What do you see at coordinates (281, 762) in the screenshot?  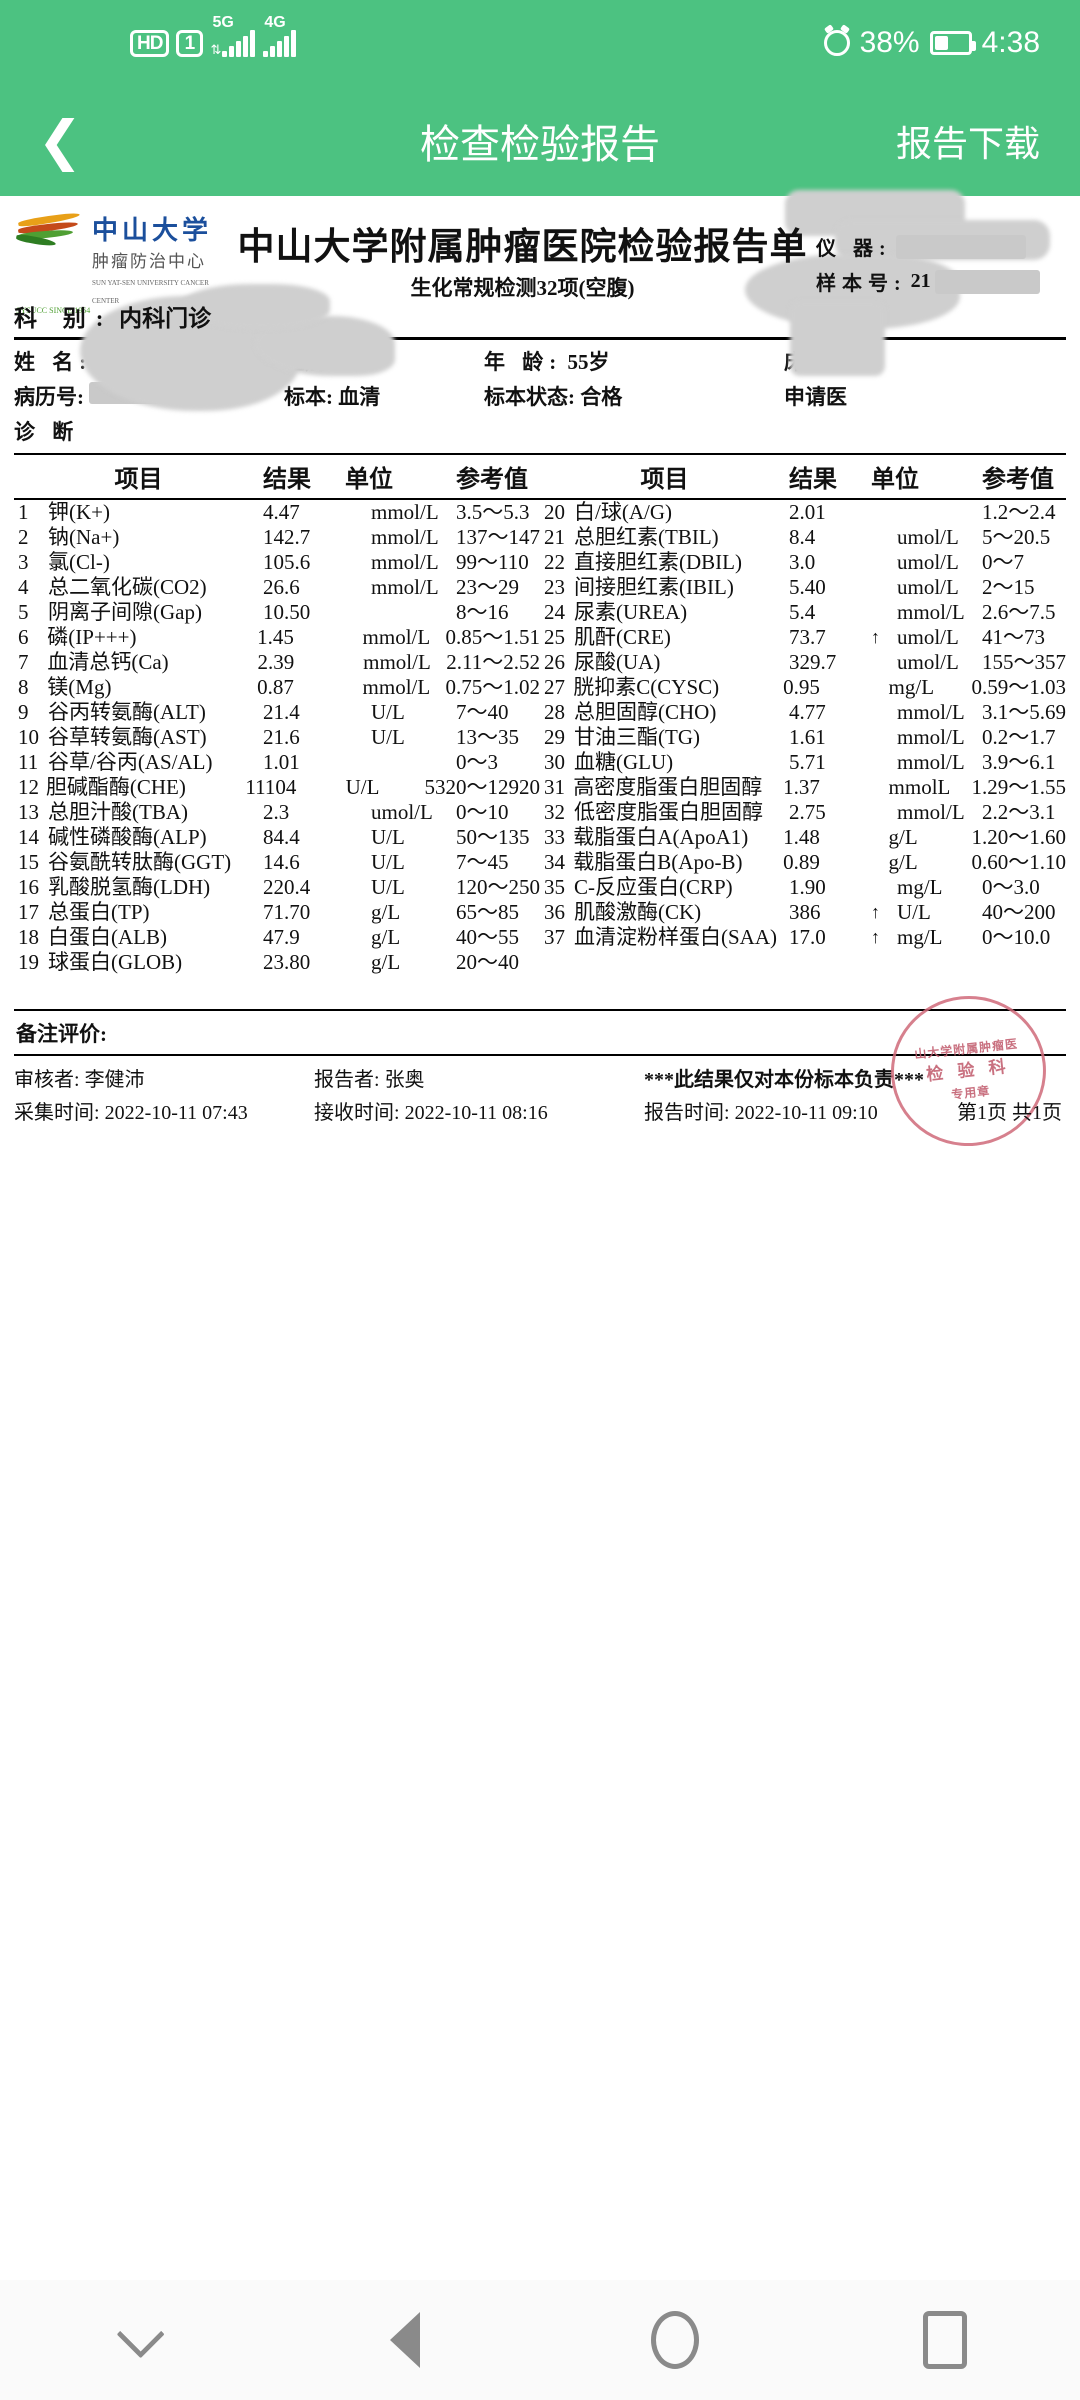 I see `row-result: 1.01` at bounding box center [281, 762].